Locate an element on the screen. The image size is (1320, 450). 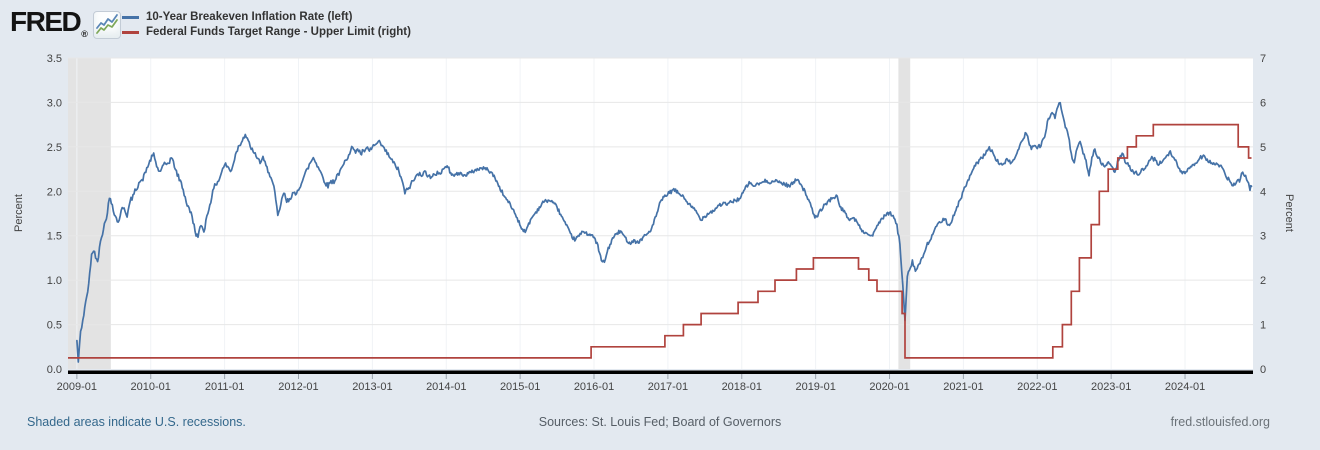
x-axis-line is located at coordinates (660, 372).